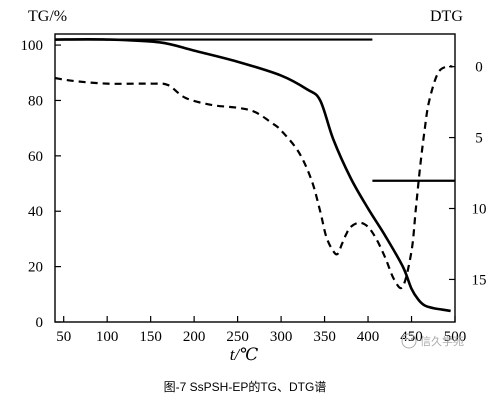 The image size is (490, 400). Describe the element at coordinates (245, 386) in the screenshot. I see `figure-caption: 图-7 SsPSH-EP的TG、DTG谱` at that location.